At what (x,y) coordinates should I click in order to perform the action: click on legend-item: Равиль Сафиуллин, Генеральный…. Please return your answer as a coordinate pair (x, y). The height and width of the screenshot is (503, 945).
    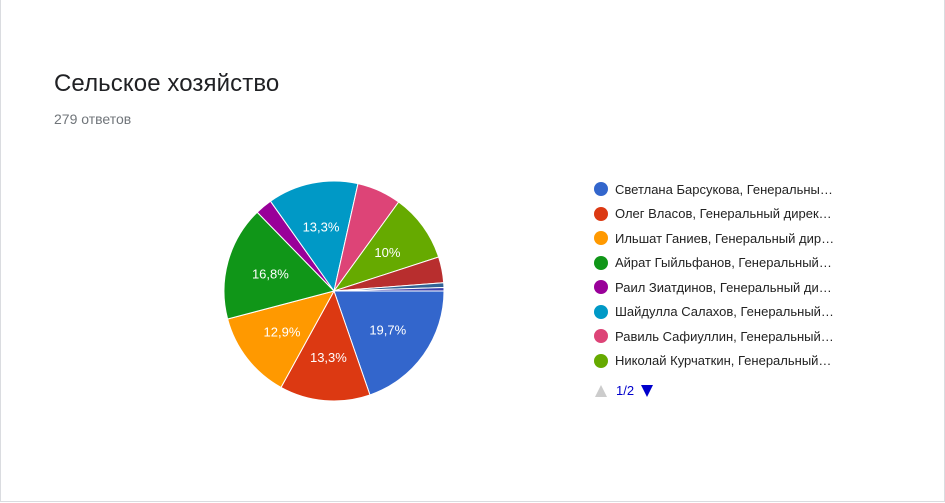
    Looking at the image, I should click on (714, 336).